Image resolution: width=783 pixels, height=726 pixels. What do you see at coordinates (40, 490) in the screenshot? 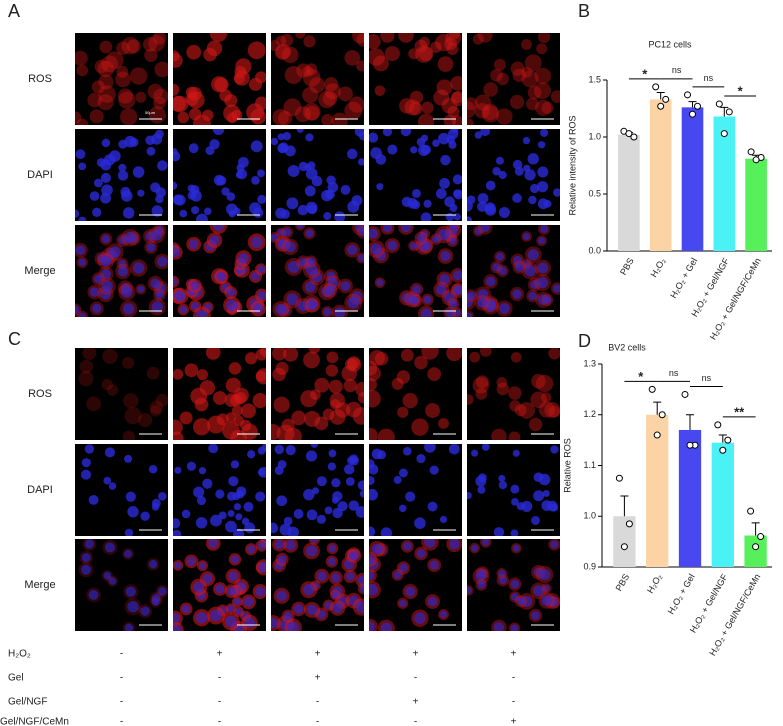
I see `row-label: DAPI` at bounding box center [40, 490].